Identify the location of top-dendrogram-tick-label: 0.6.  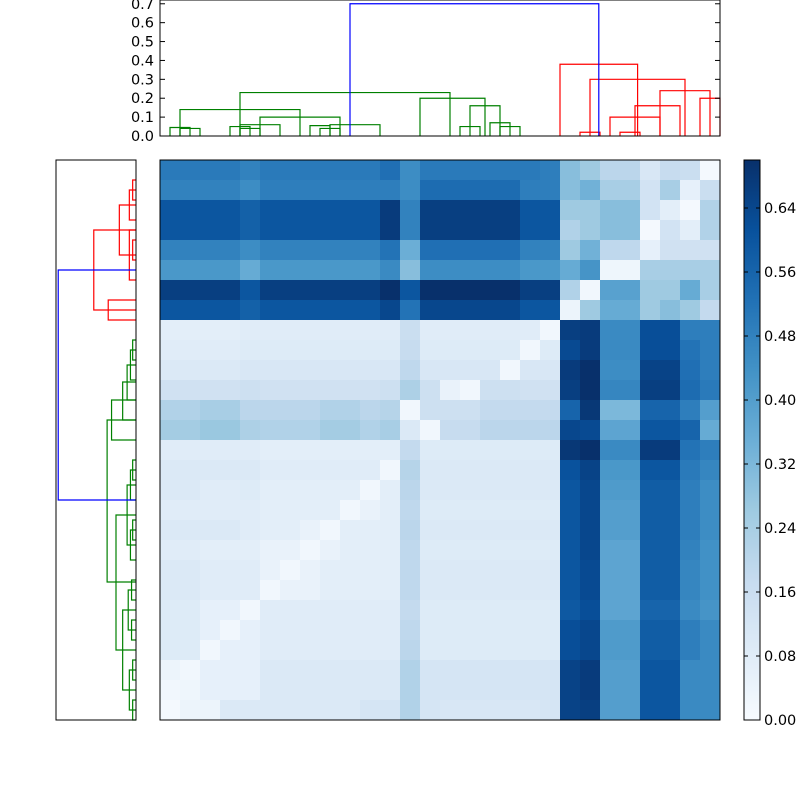
(142, 24).